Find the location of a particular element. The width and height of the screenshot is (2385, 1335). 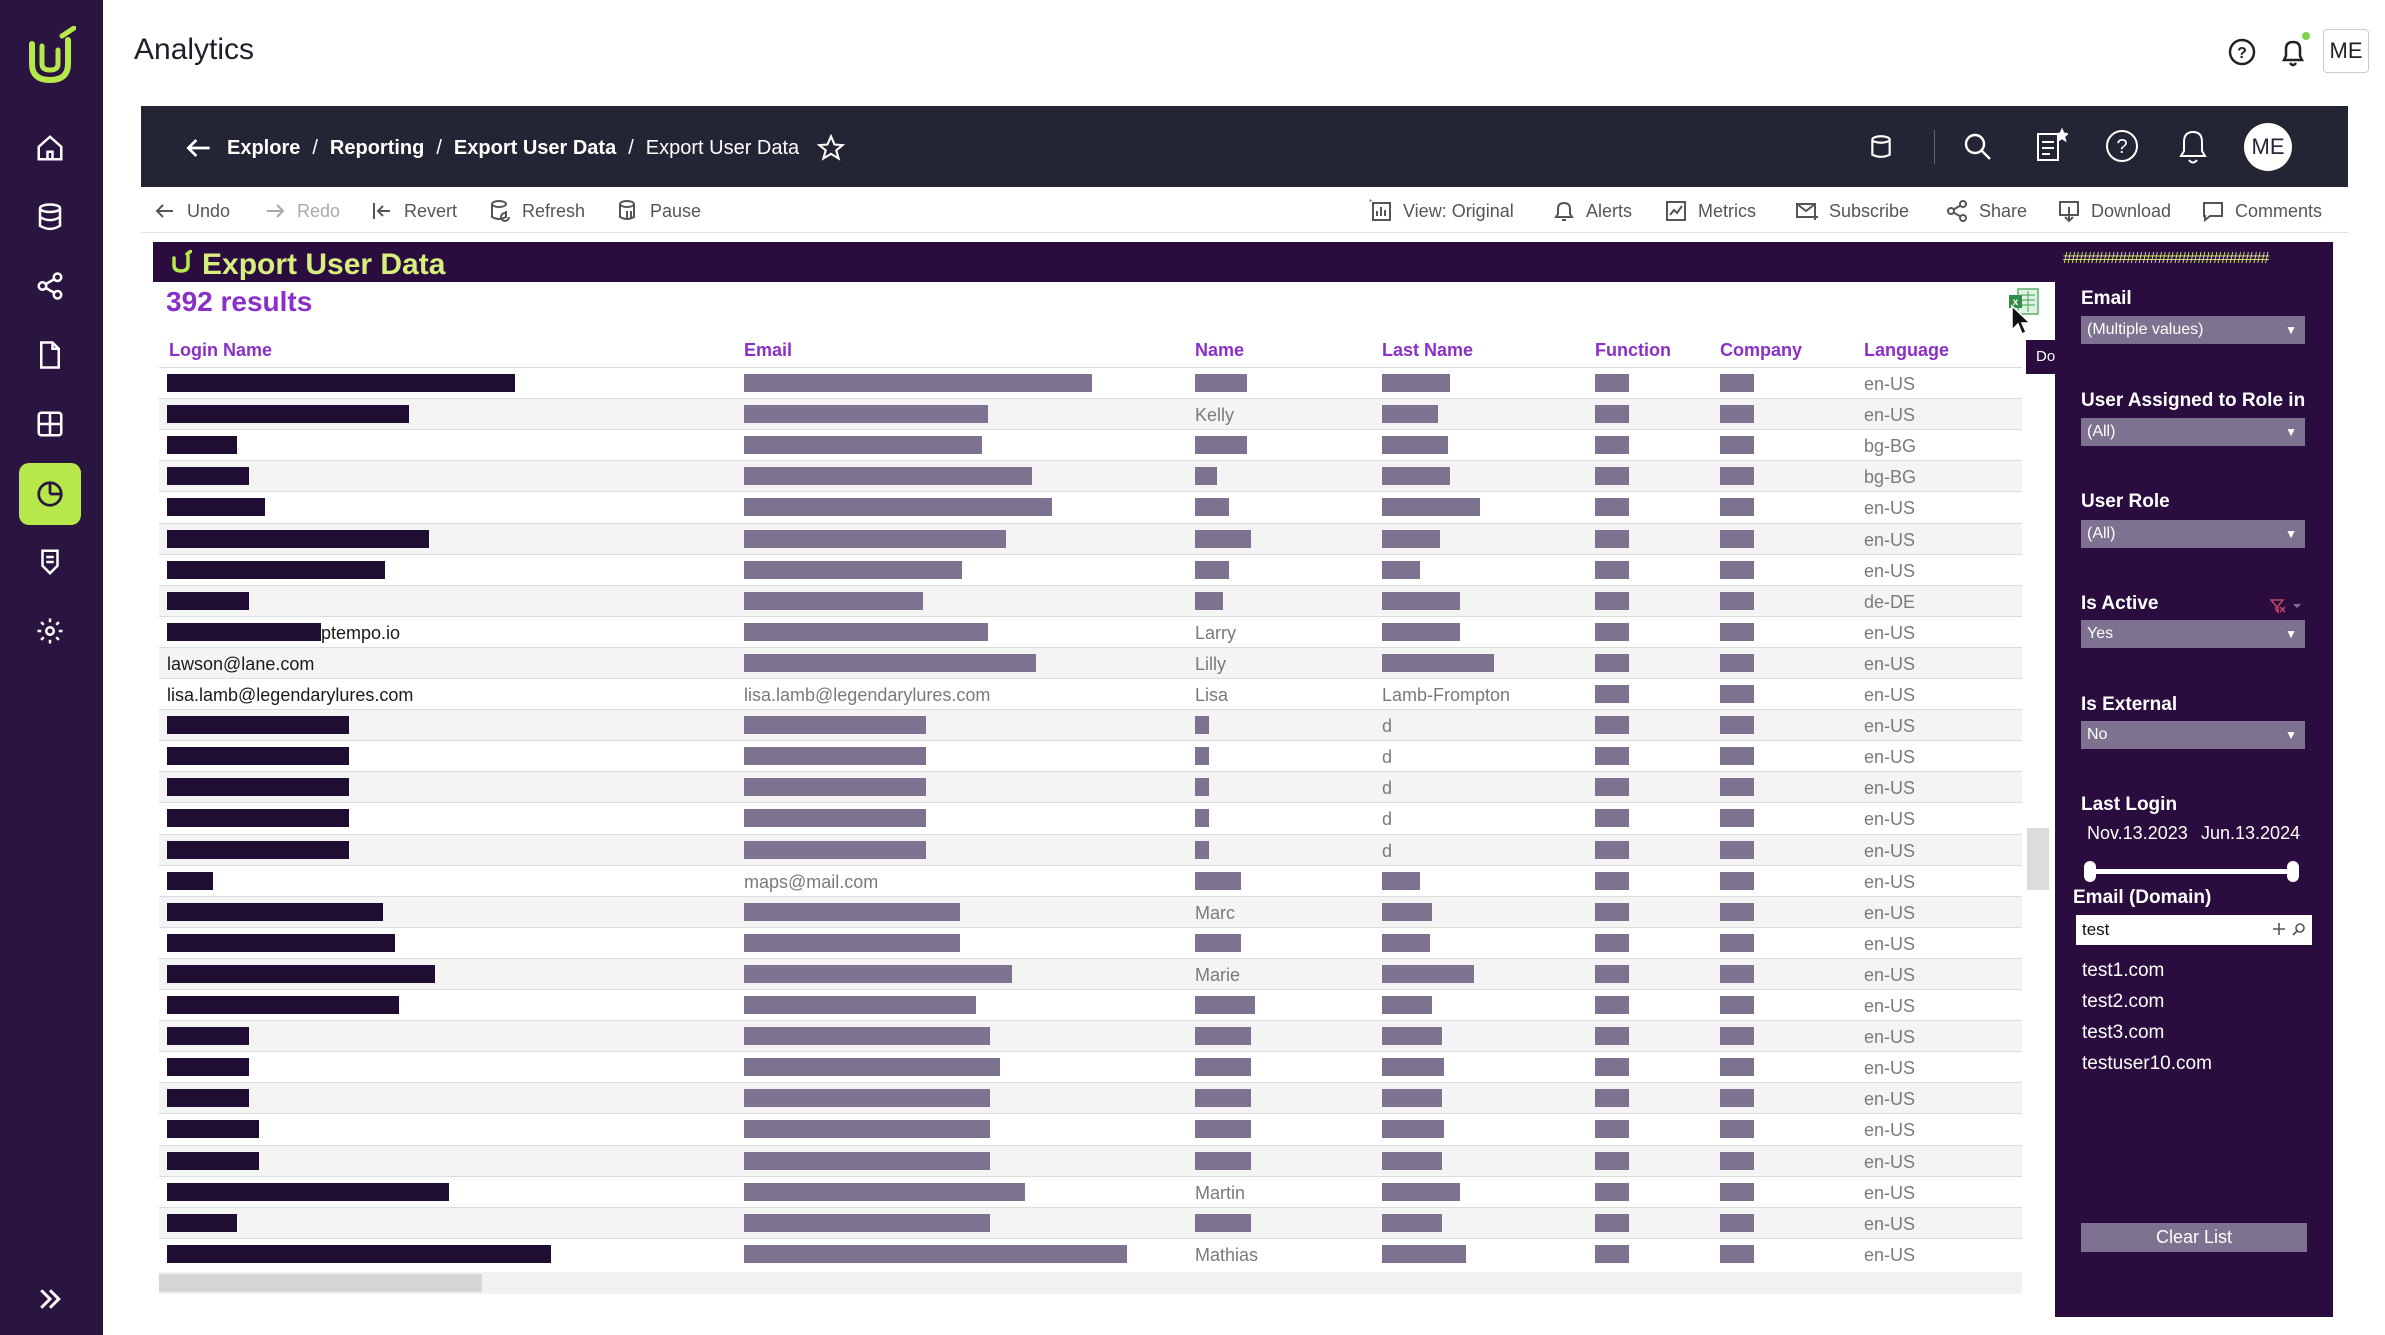

last-login-slider-start-handle is located at coordinates (2090, 871).